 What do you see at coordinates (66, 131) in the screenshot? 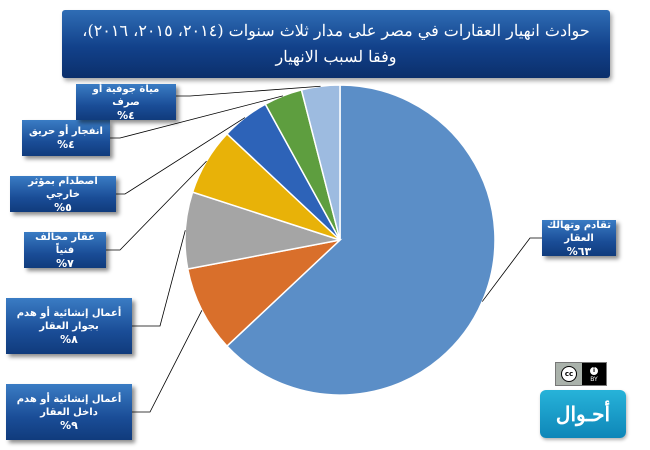
I see `data-label-category: انفجار أو حريق` at bounding box center [66, 131].